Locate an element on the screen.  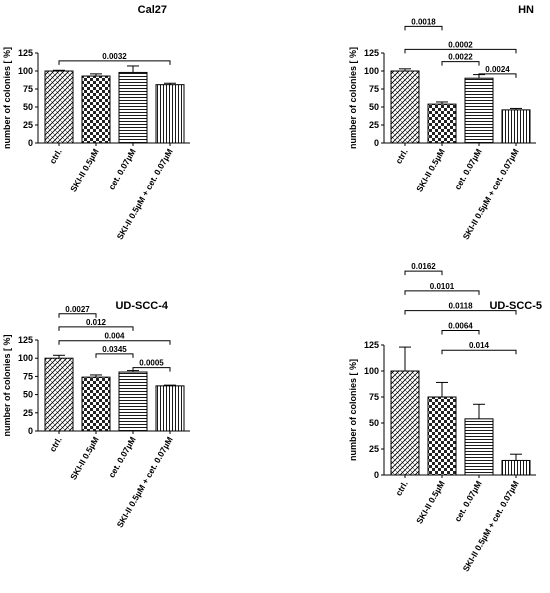
p-value-label: 0.0022 is located at coordinates (460, 57).